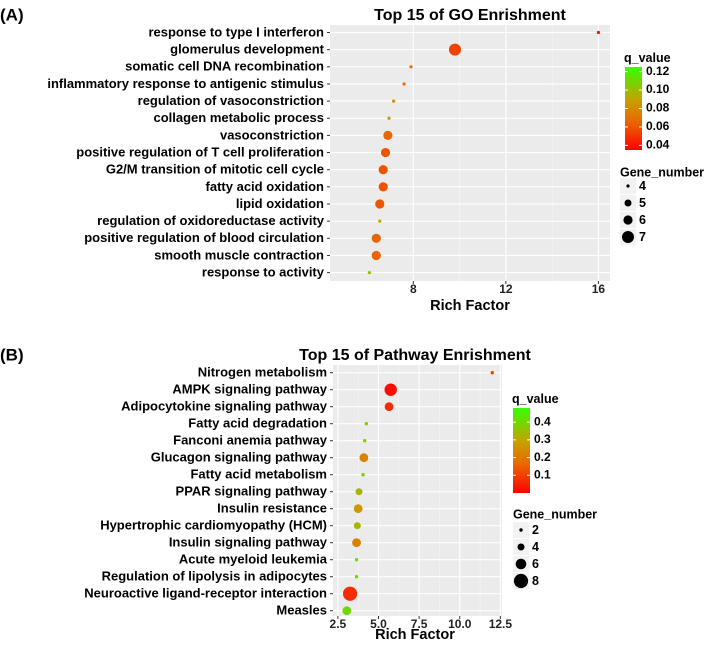 Image resolution: width=708 pixels, height=651 pixels. What do you see at coordinates (248, 542) in the screenshot?
I see `y-category-label: Insulin signaling pathway` at bounding box center [248, 542].